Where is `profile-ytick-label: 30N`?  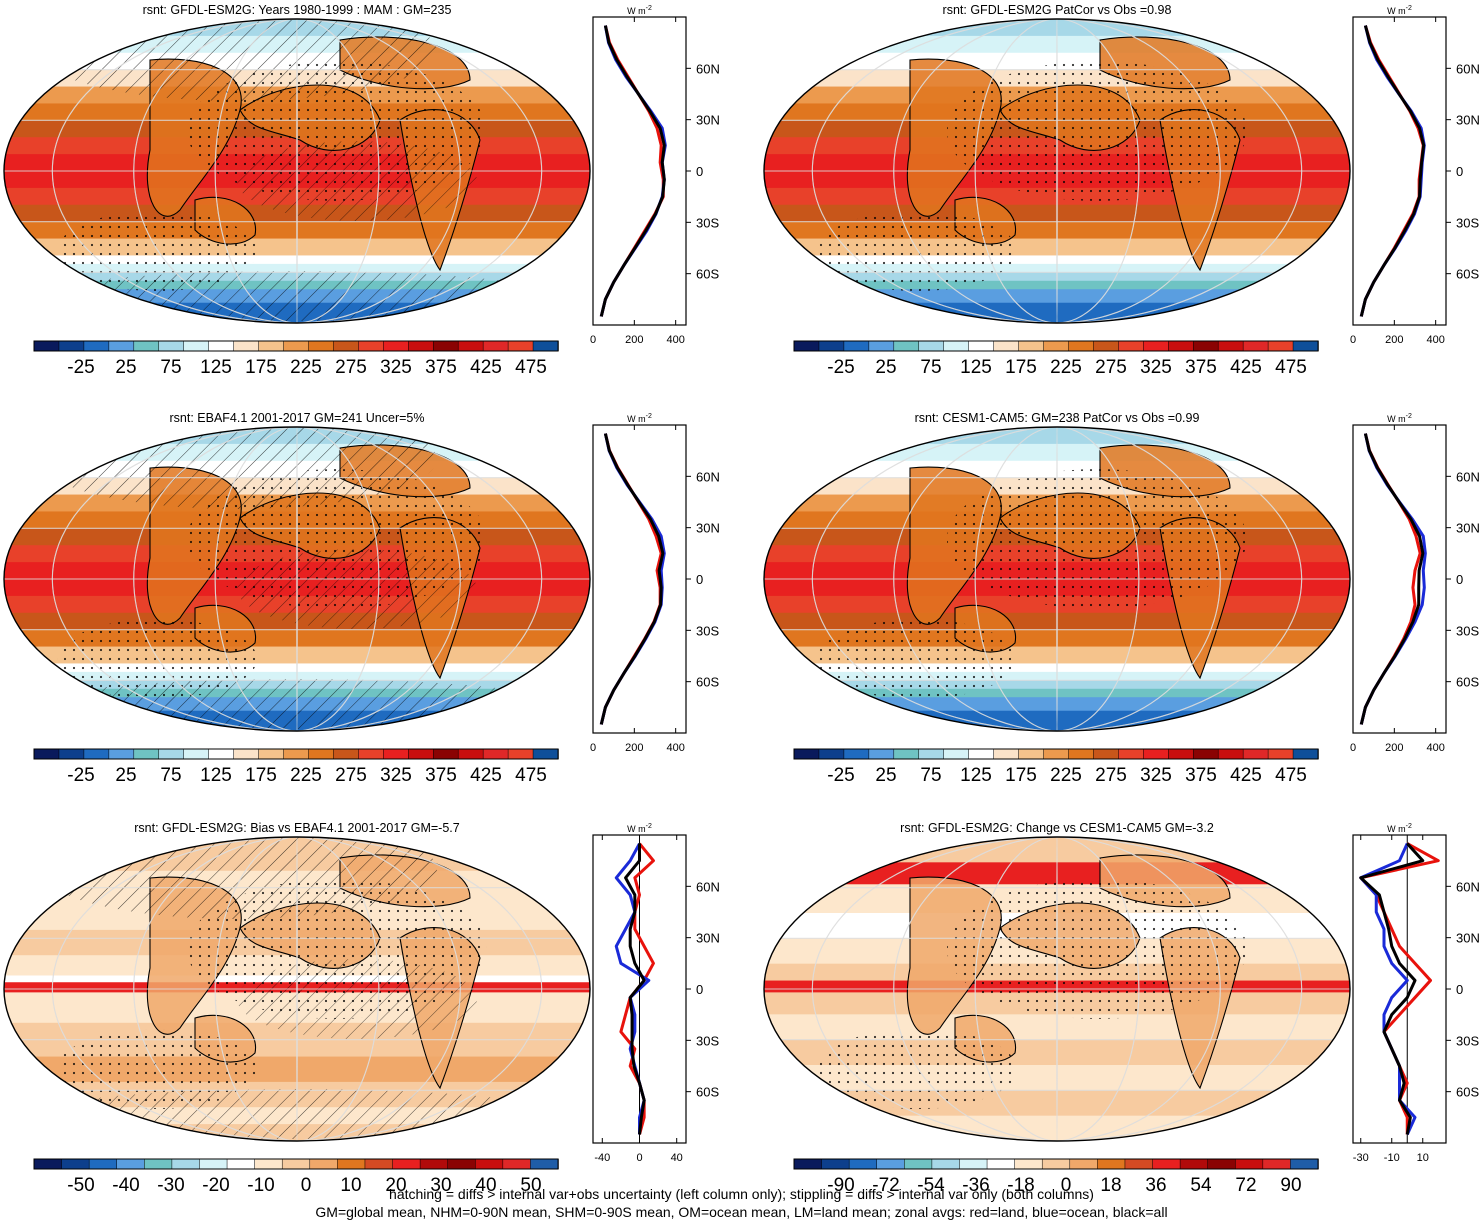
profile-ytick-label: 30N is located at coordinates (1468, 528).